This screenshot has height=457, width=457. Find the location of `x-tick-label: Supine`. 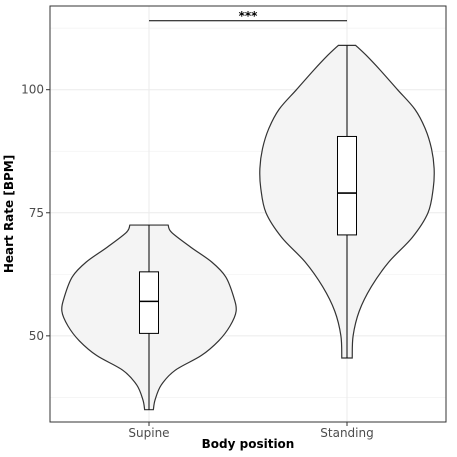

x-tick-label: Supine is located at coordinates (148, 433).